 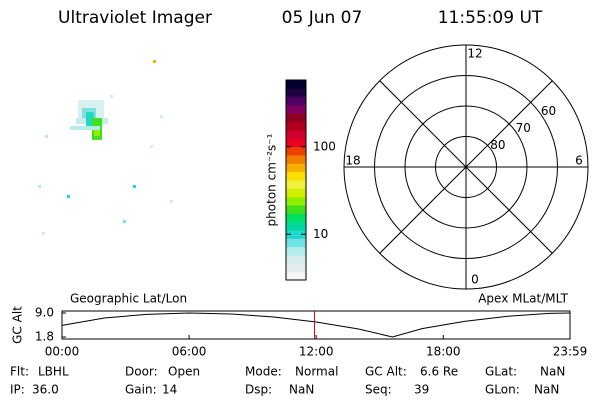 What do you see at coordinates (548, 111) in the screenshot?
I see `lat-label: 60` at bounding box center [548, 111].